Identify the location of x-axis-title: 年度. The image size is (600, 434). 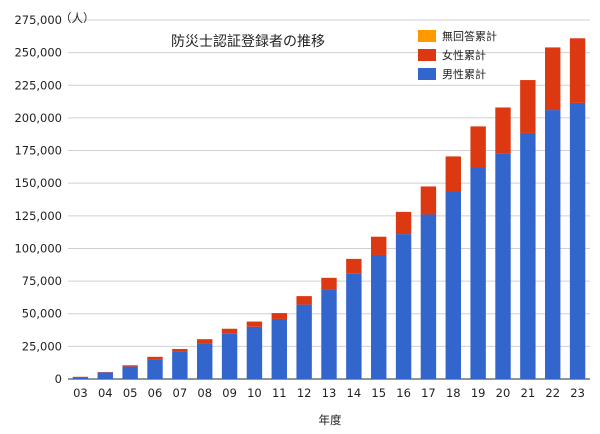
(330, 420).